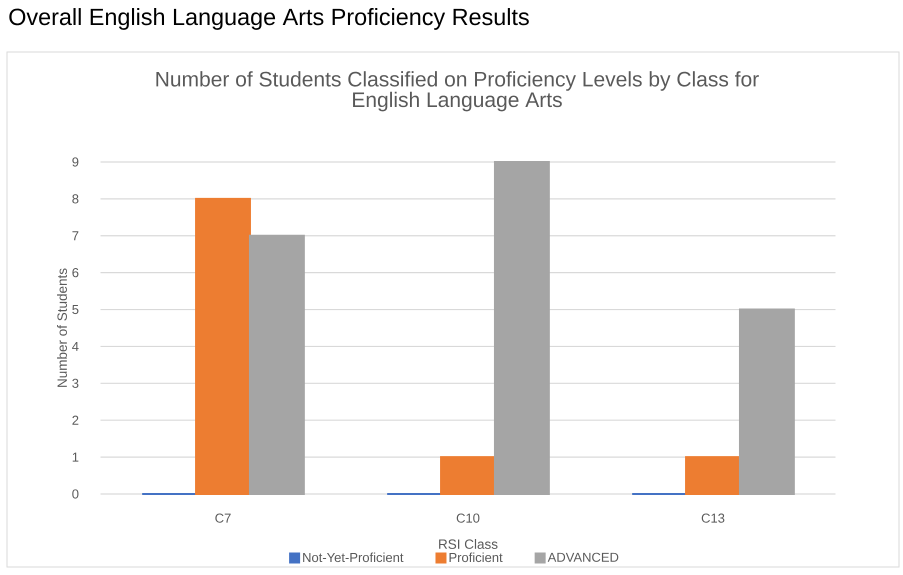  What do you see at coordinates (75, 309) in the screenshot?
I see `y-tick-label: 5` at bounding box center [75, 309].